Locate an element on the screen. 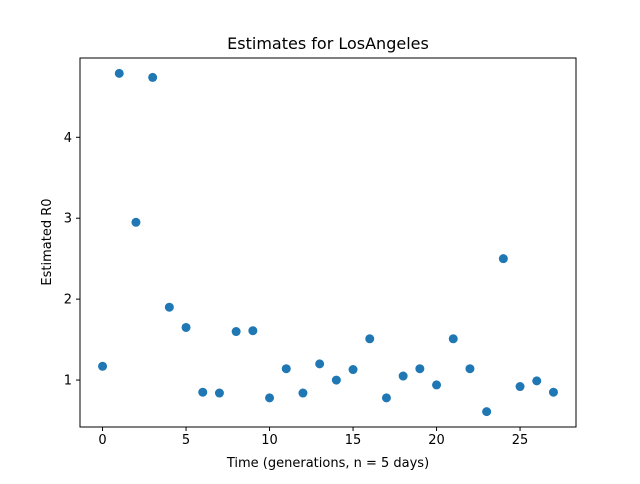 The image size is (640, 484). x-tick-label: 25 is located at coordinates (520, 440).